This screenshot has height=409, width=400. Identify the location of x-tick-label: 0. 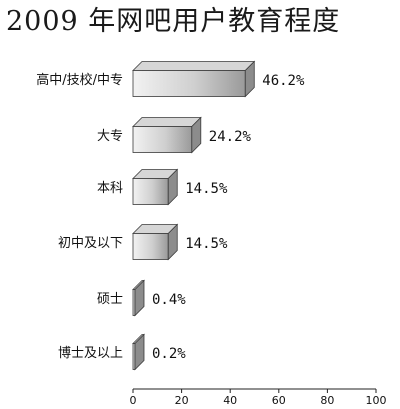
(133, 400).